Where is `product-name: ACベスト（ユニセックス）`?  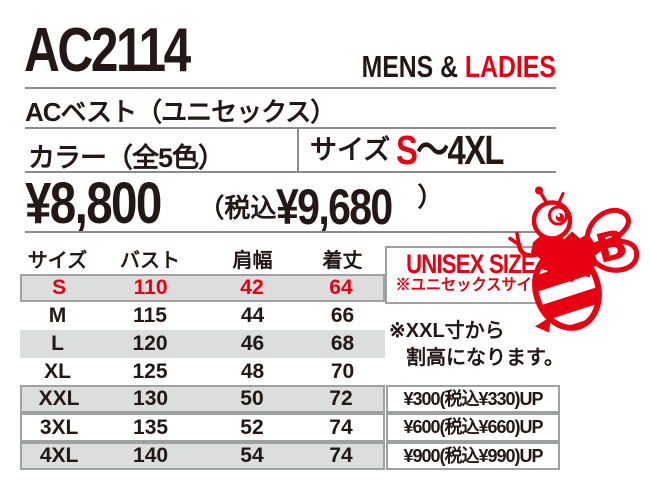 product-name: ACベスト（ユニセックス） is located at coordinates (180, 112).